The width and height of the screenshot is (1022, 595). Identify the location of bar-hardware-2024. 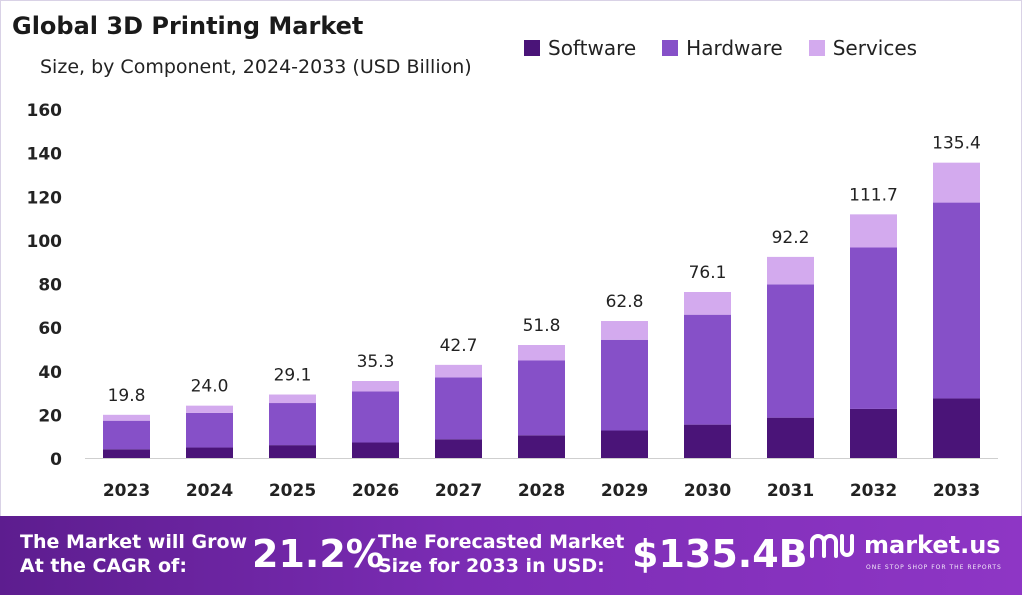
(209, 430).